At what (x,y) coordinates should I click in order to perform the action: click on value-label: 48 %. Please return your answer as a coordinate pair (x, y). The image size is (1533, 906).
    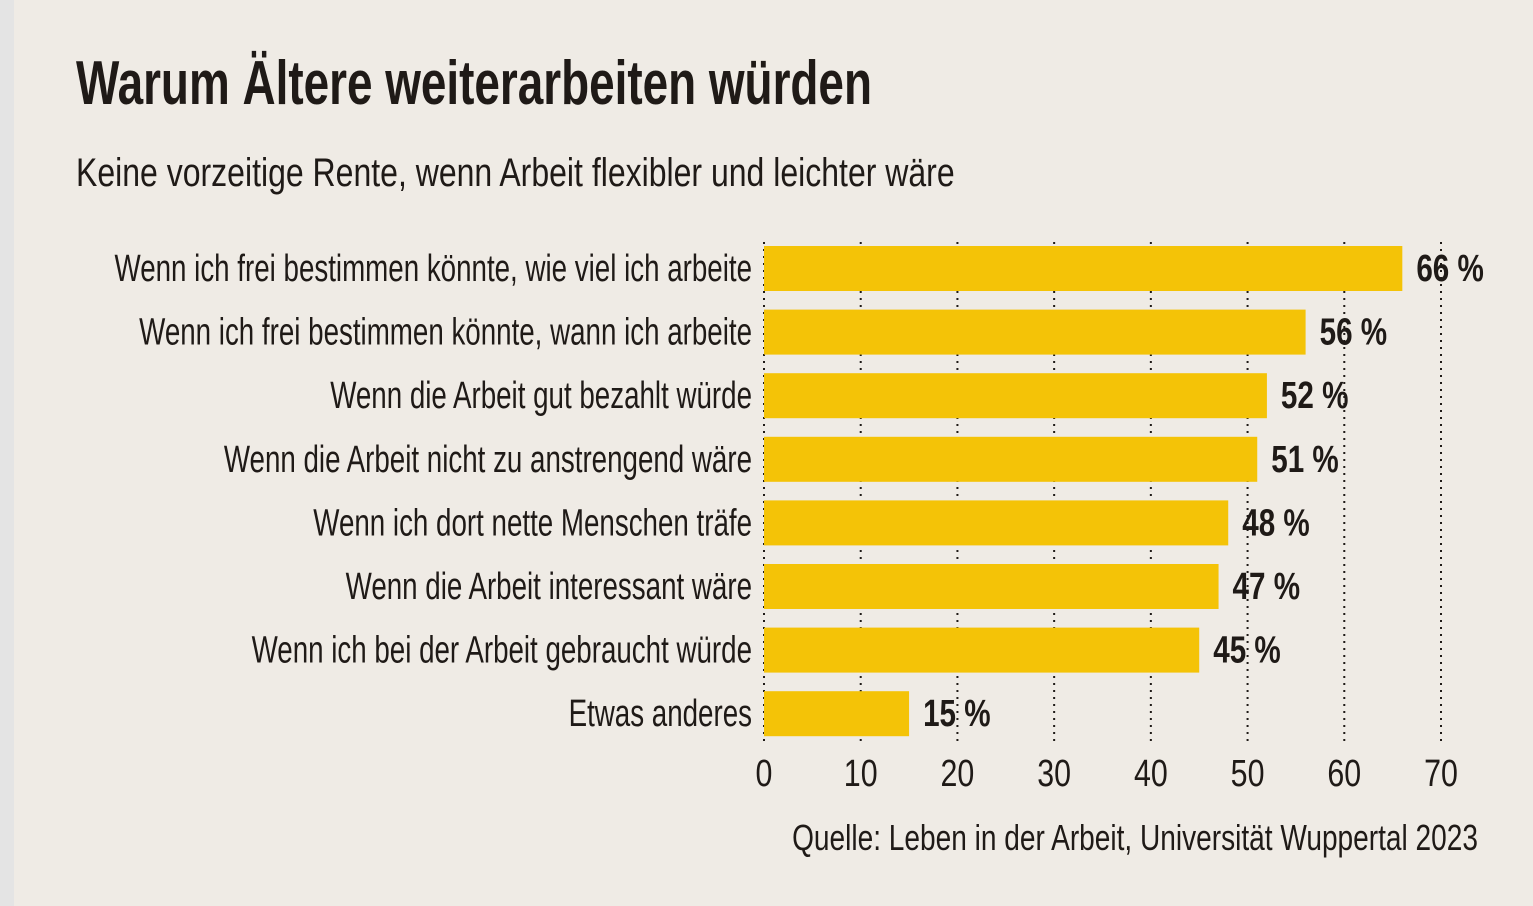
    Looking at the image, I should click on (1276, 523).